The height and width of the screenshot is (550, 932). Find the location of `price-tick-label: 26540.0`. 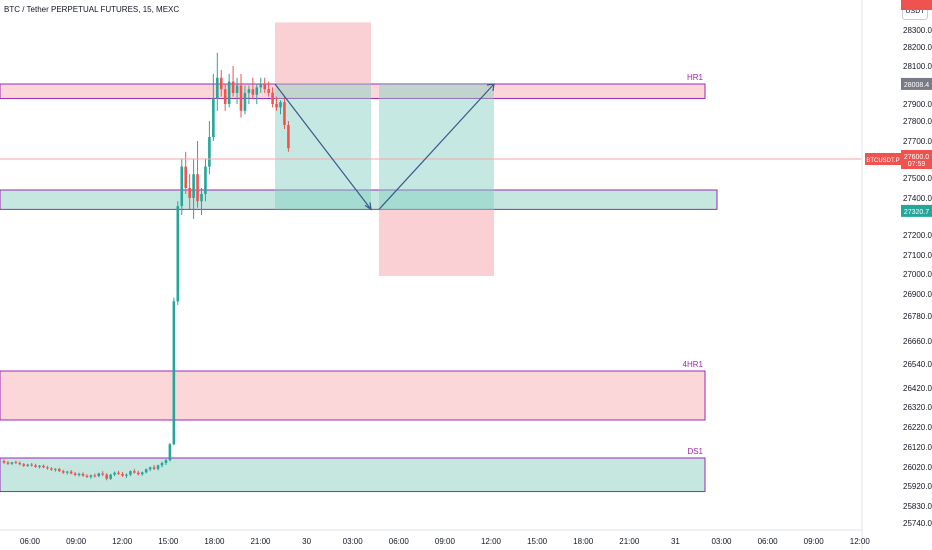

price-tick-label: 26540.0 is located at coordinates (917, 364).